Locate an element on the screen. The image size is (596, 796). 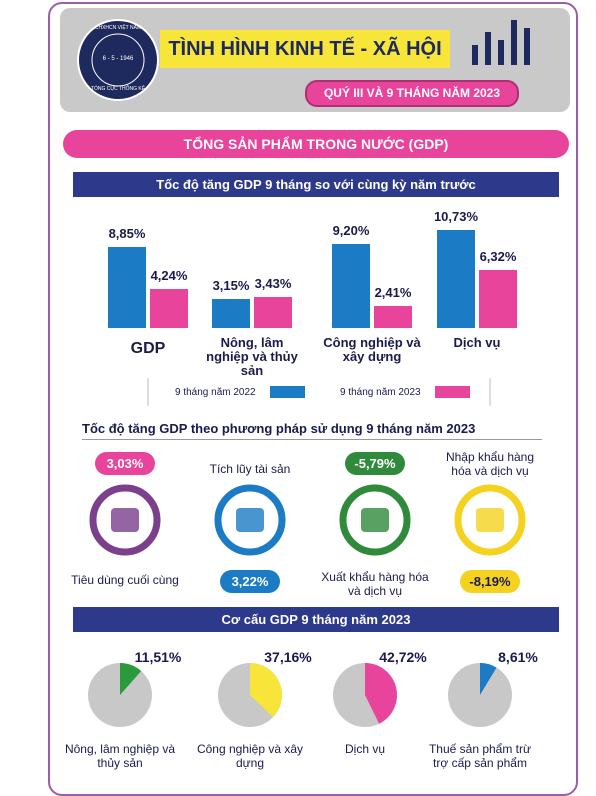
bar-icon is located at coordinates (501, 42).